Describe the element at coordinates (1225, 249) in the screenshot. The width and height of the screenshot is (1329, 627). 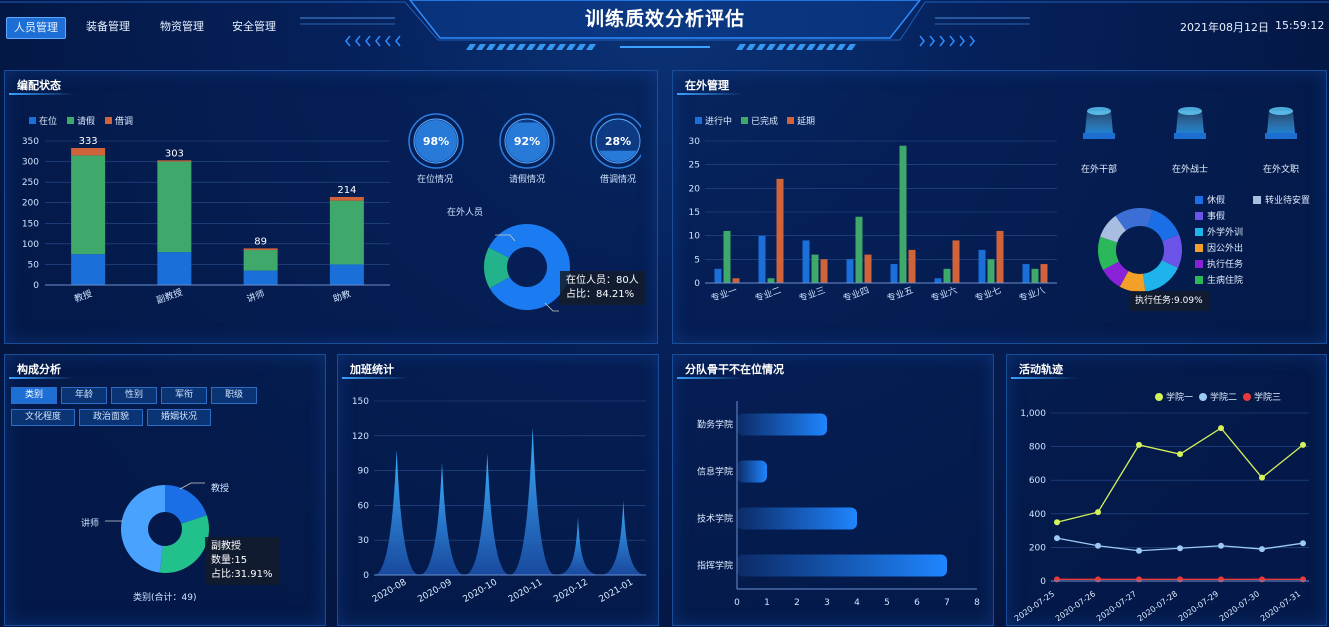
I see `legend-label-3: 因公外出` at that location.